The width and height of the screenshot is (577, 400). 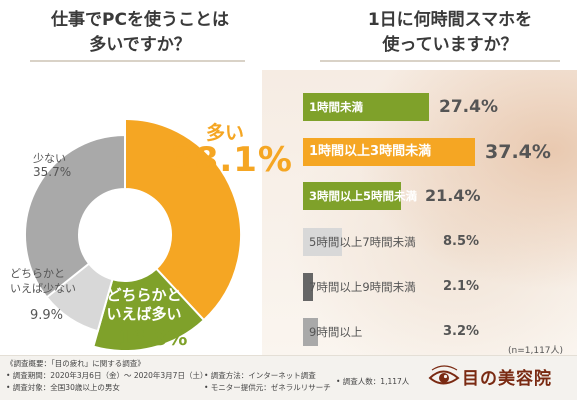 What do you see at coordinates (231, 160) in the screenshot?
I see `pie-value-多い: 38.1%` at bounding box center [231, 160].